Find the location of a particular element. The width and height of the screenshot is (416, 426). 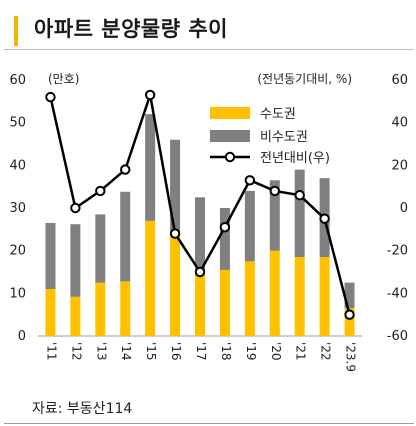

x-tick-label: '16 is located at coordinates (176, 351).